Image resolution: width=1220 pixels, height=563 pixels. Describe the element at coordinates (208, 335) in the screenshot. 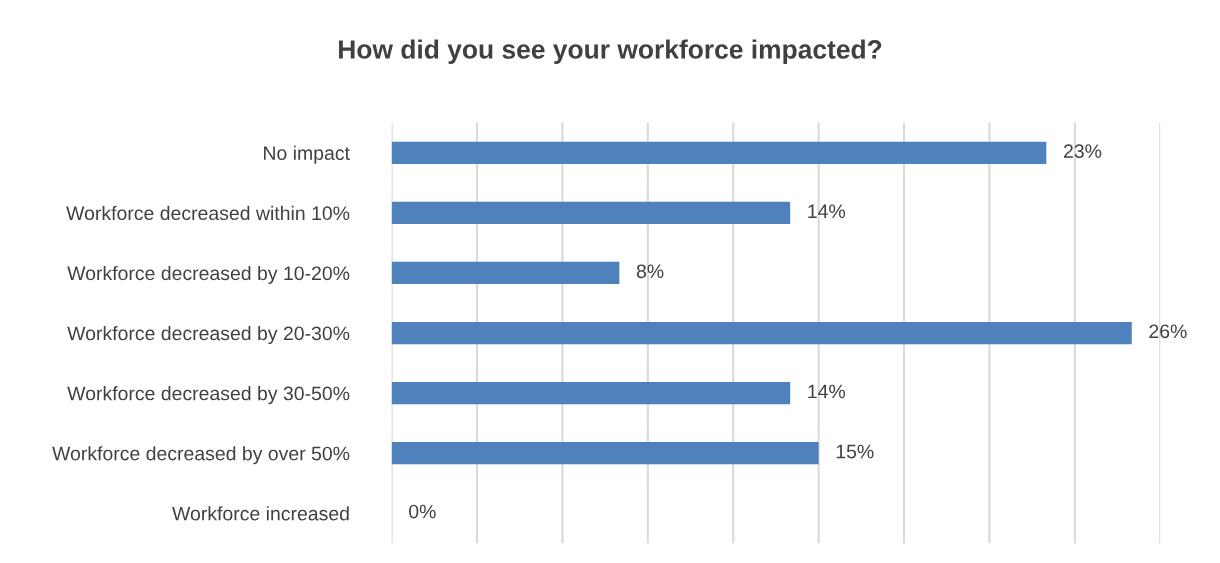

I see `y-tick-label: Workforce decreased by 20-30%` at that location.